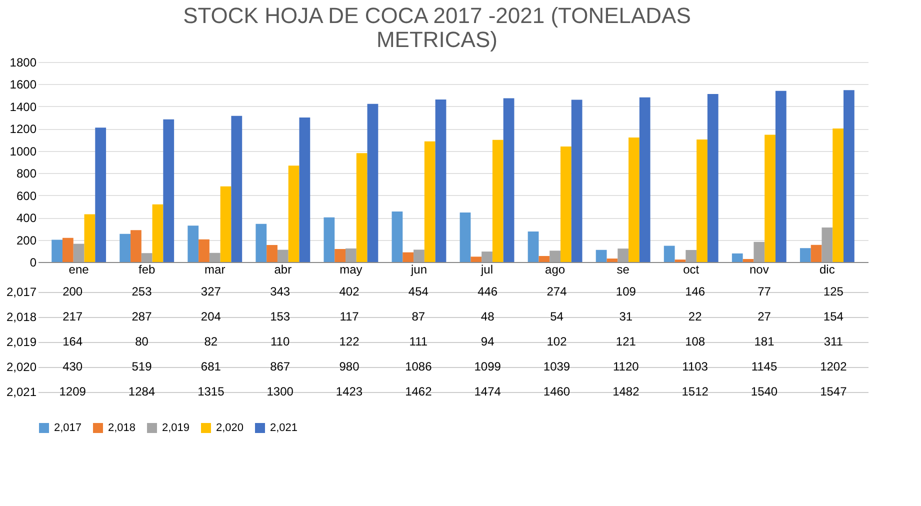  Describe the element at coordinates (418, 367) in the screenshot. I see `data-label: 1086` at that location.